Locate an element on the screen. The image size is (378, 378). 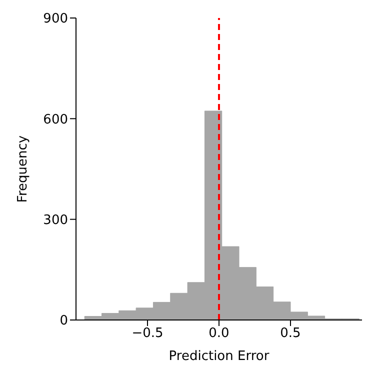
y-tick-label: 600 is located at coordinates (55, 120).